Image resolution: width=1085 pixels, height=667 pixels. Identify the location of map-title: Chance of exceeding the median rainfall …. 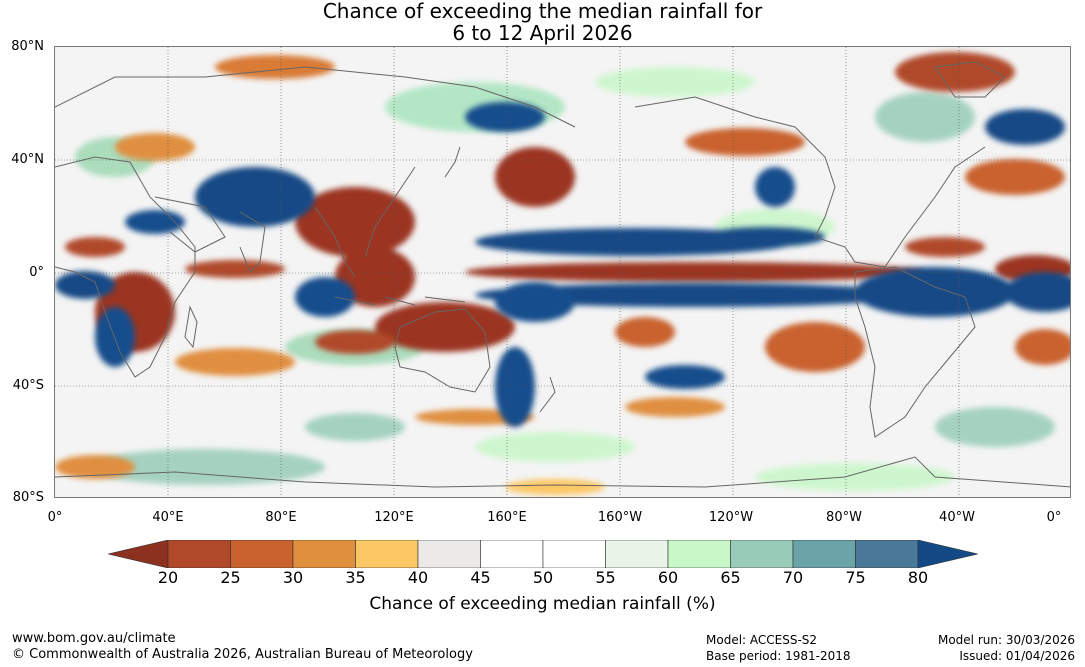
(542, 22).